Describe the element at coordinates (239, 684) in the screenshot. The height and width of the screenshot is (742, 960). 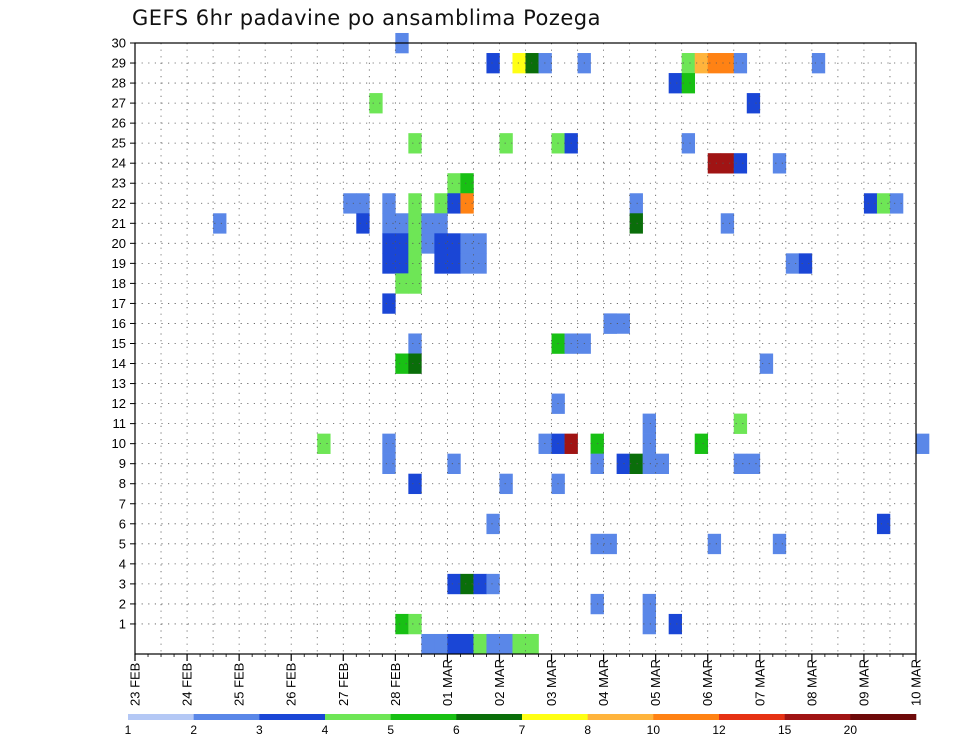
I see `x-tick-label: 25 FEB` at that location.